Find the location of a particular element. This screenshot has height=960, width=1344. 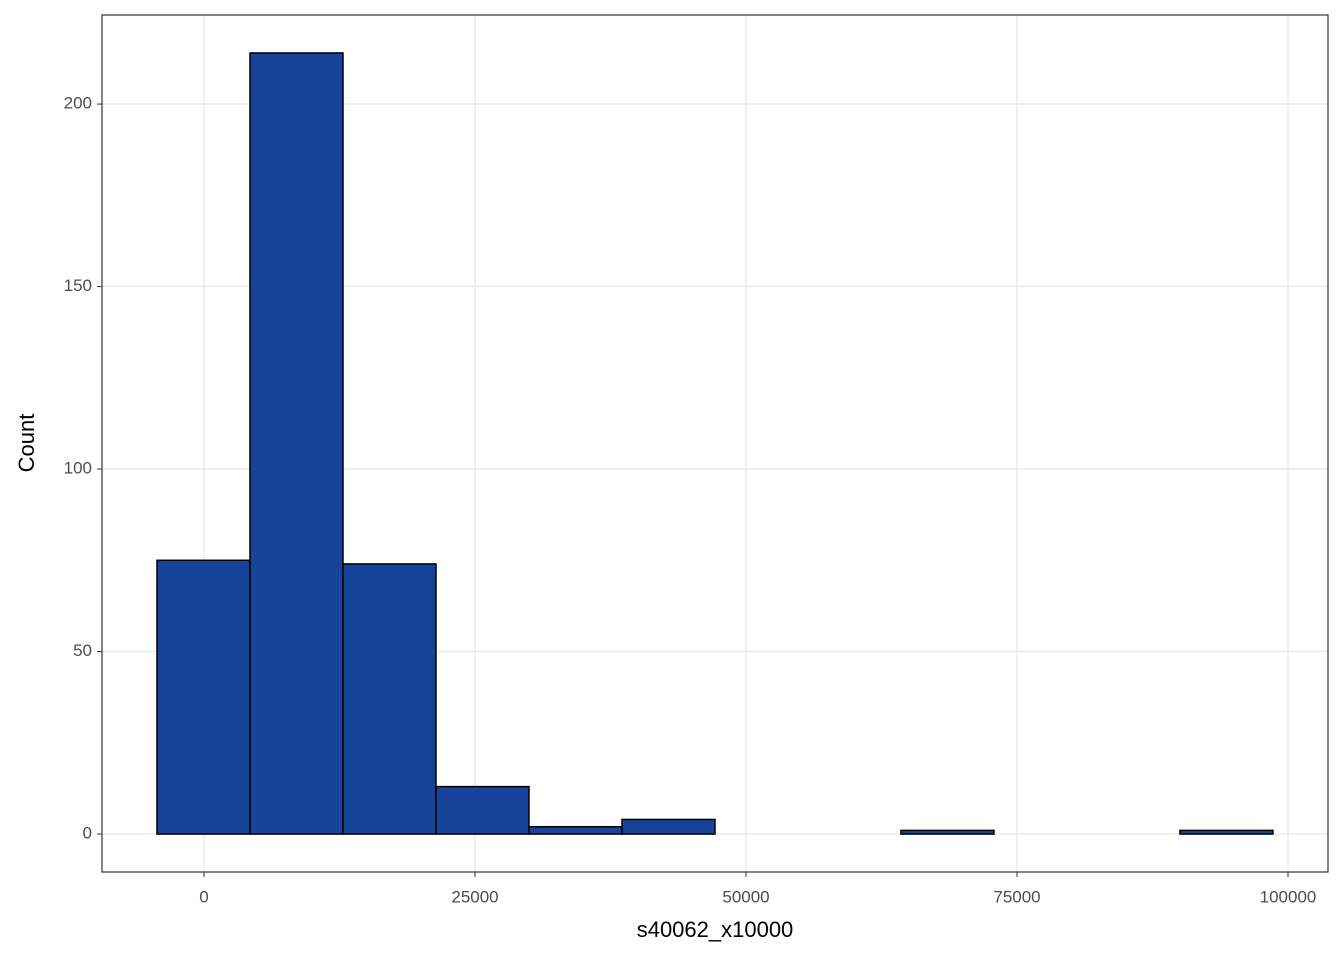

x-tick-label: 50000 is located at coordinates (745, 896).